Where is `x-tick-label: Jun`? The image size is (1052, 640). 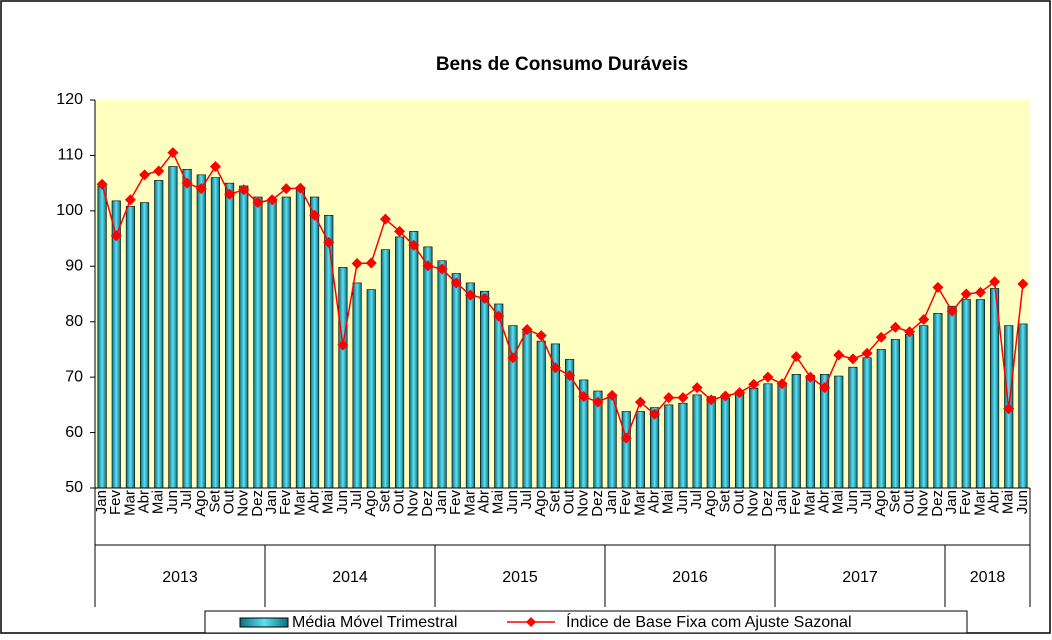 x-tick-label: Jun is located at coordinates (1022, 502).